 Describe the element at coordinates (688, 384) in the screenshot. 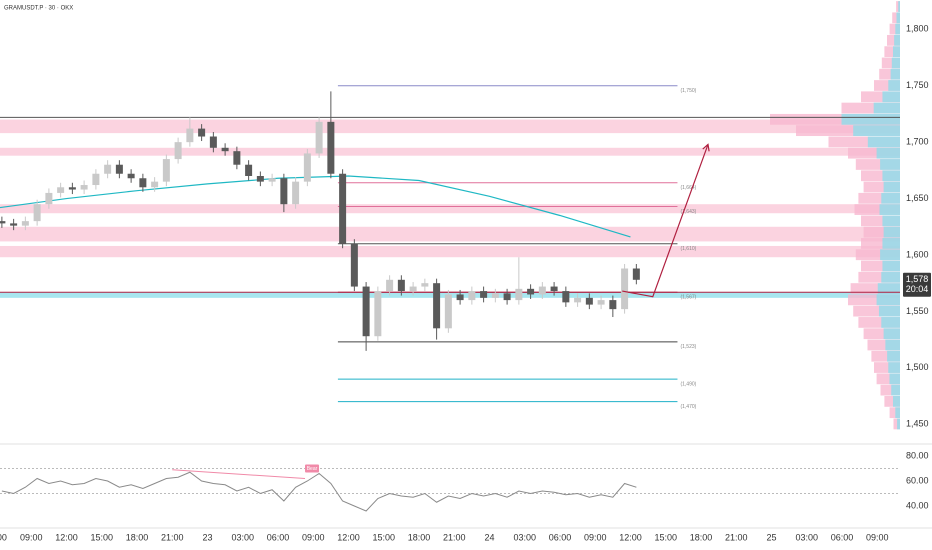

I see `fib-label: (1,490)` at that location.